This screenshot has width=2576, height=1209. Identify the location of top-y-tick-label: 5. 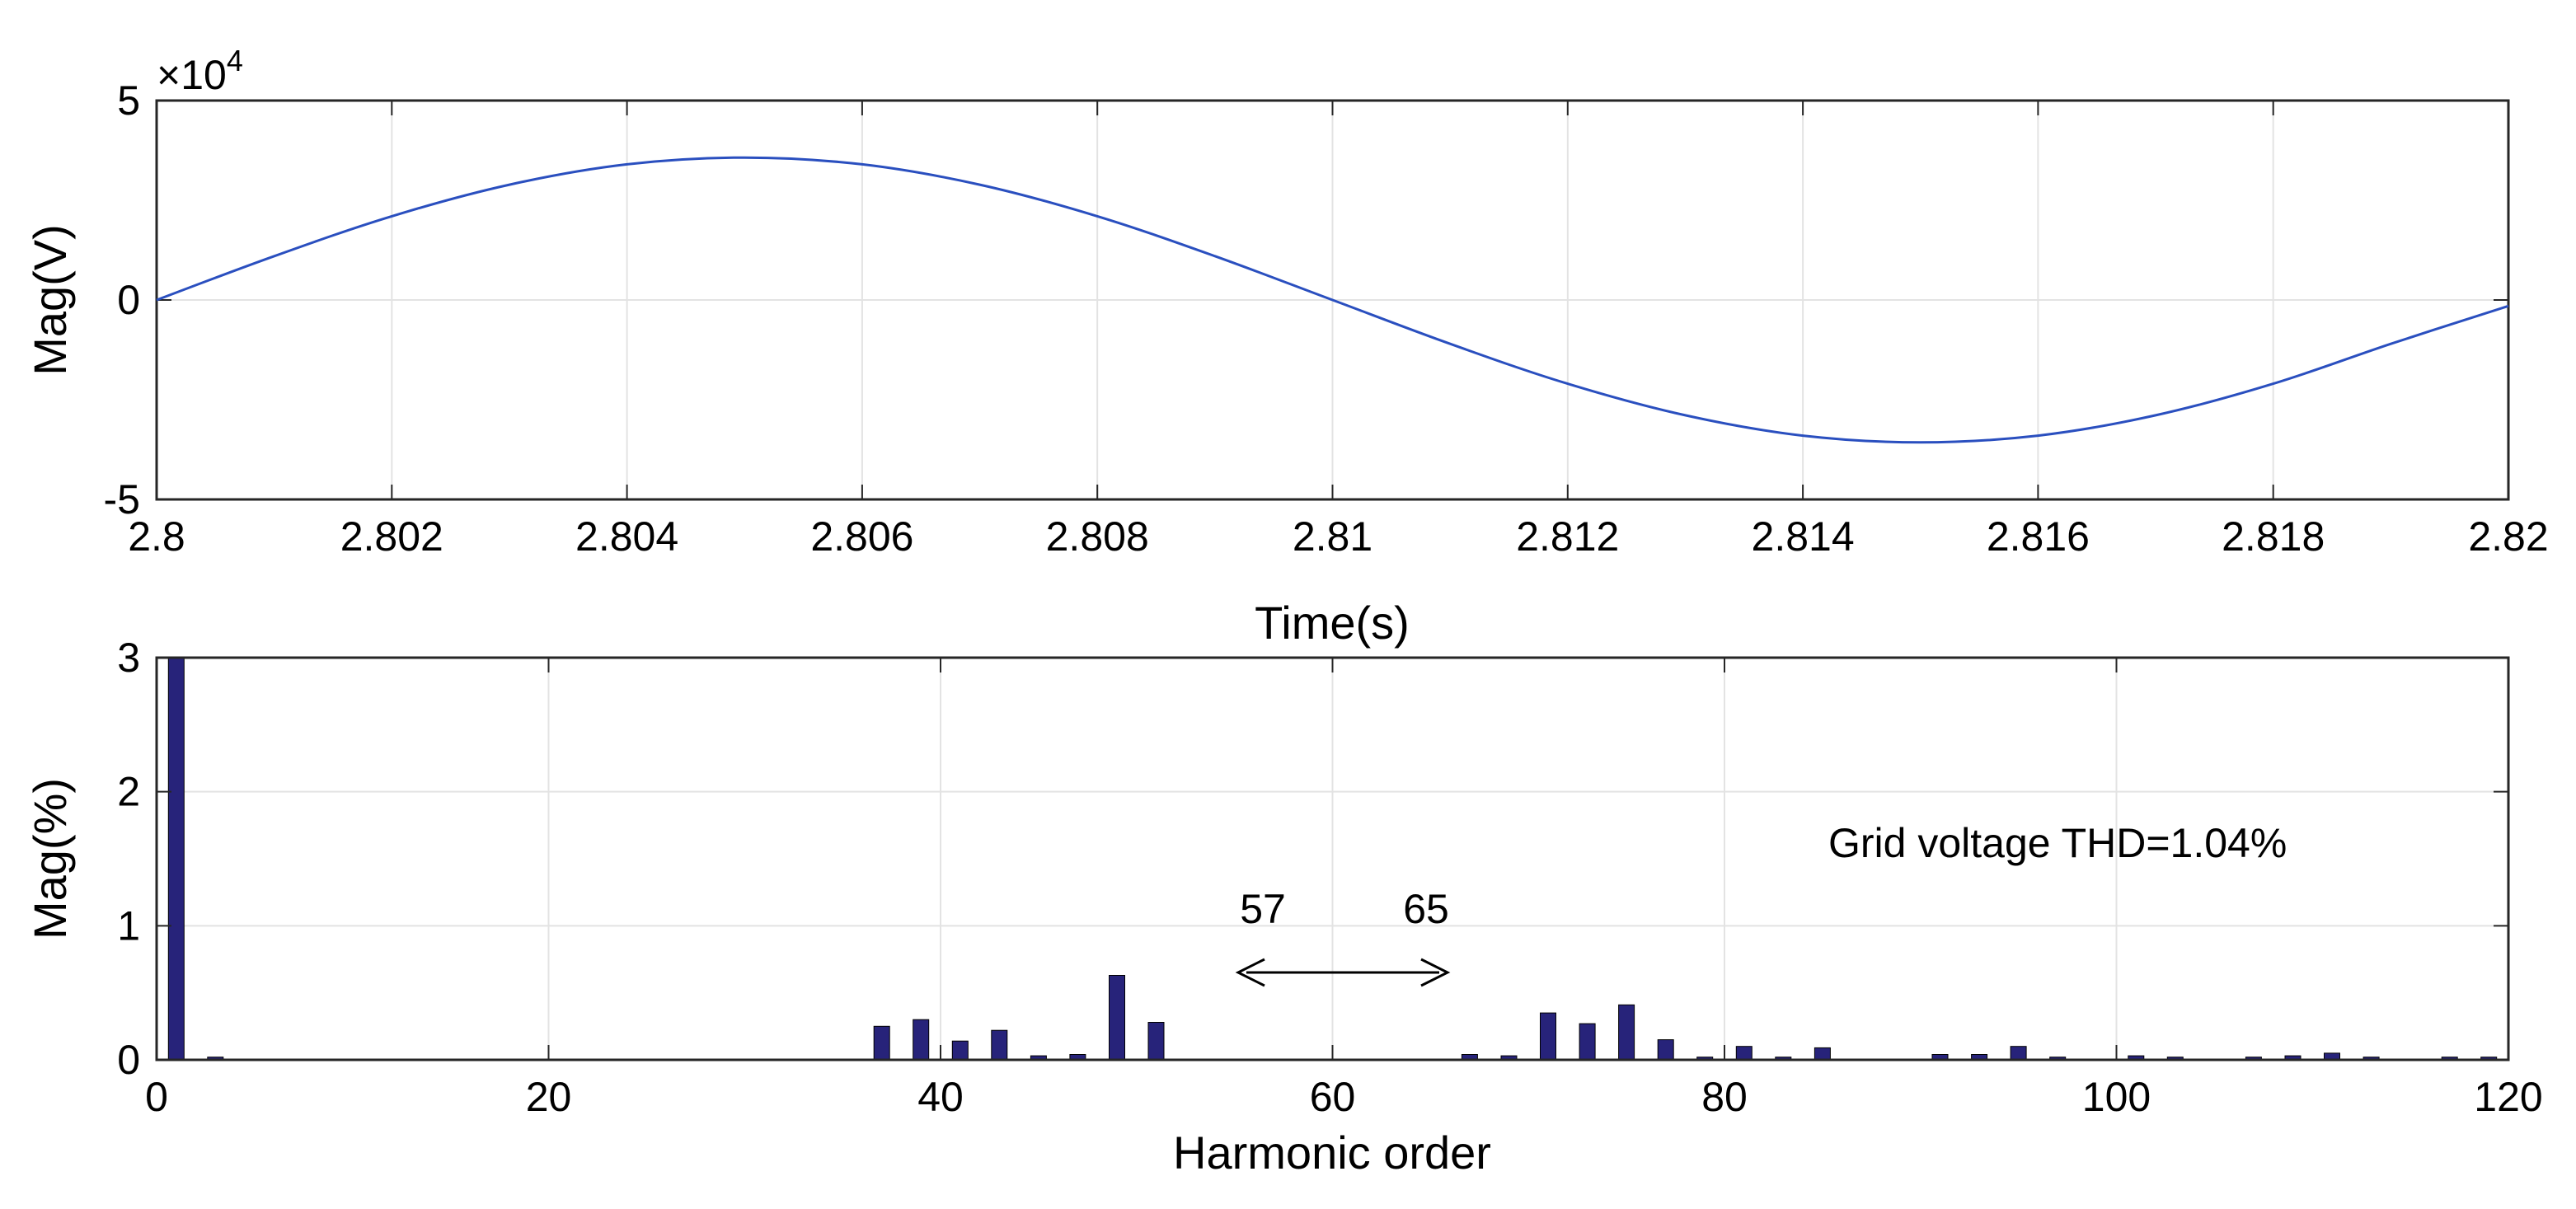
(128, 100).